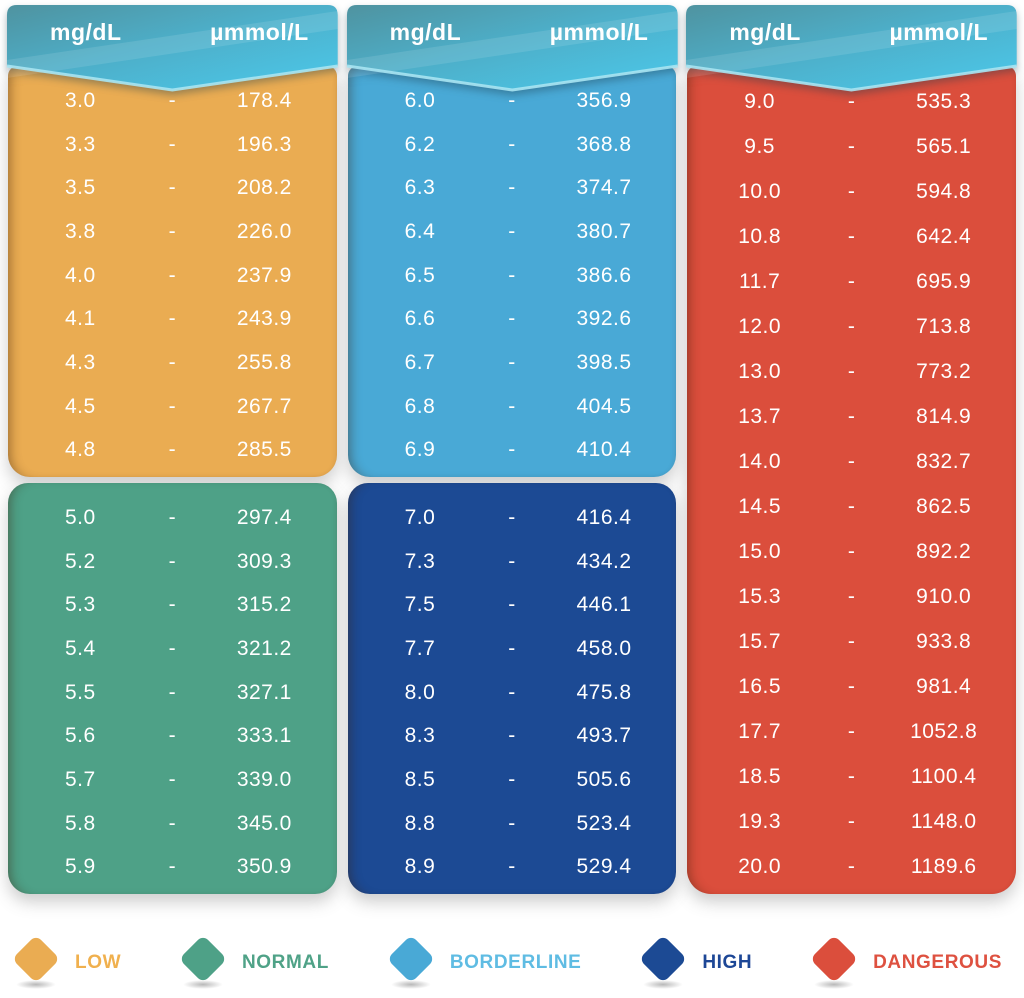  I want to click on table-row: 11.7 - 695.9, so click(851, 281).